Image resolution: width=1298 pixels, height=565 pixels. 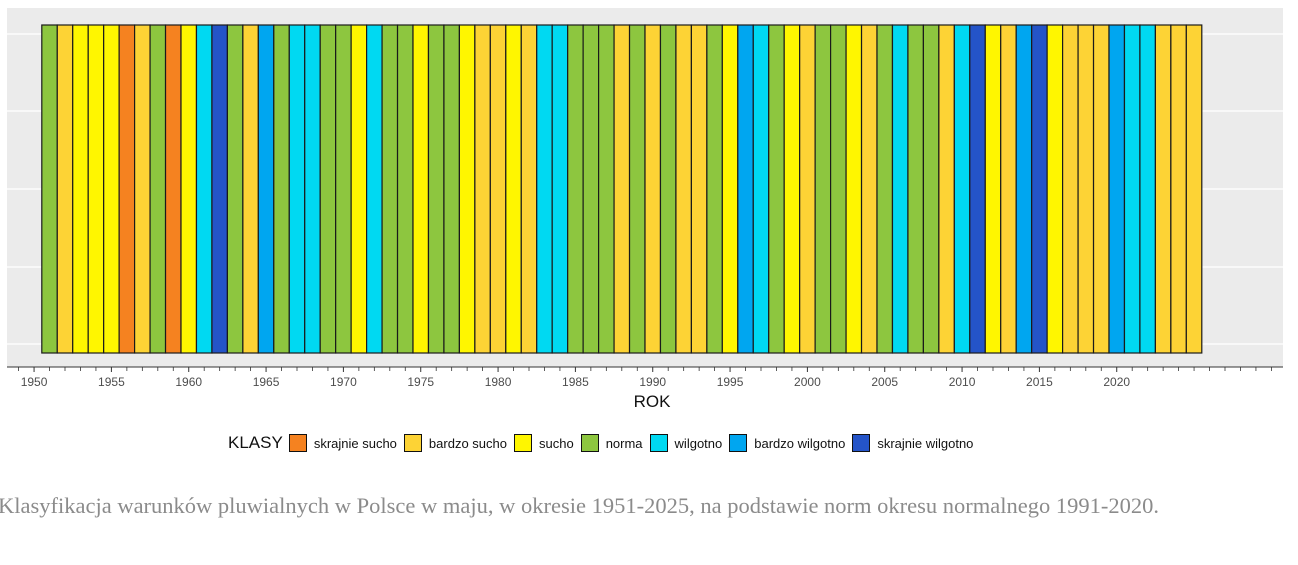 I want to click on bar-1969, so click(x=328, y=189).